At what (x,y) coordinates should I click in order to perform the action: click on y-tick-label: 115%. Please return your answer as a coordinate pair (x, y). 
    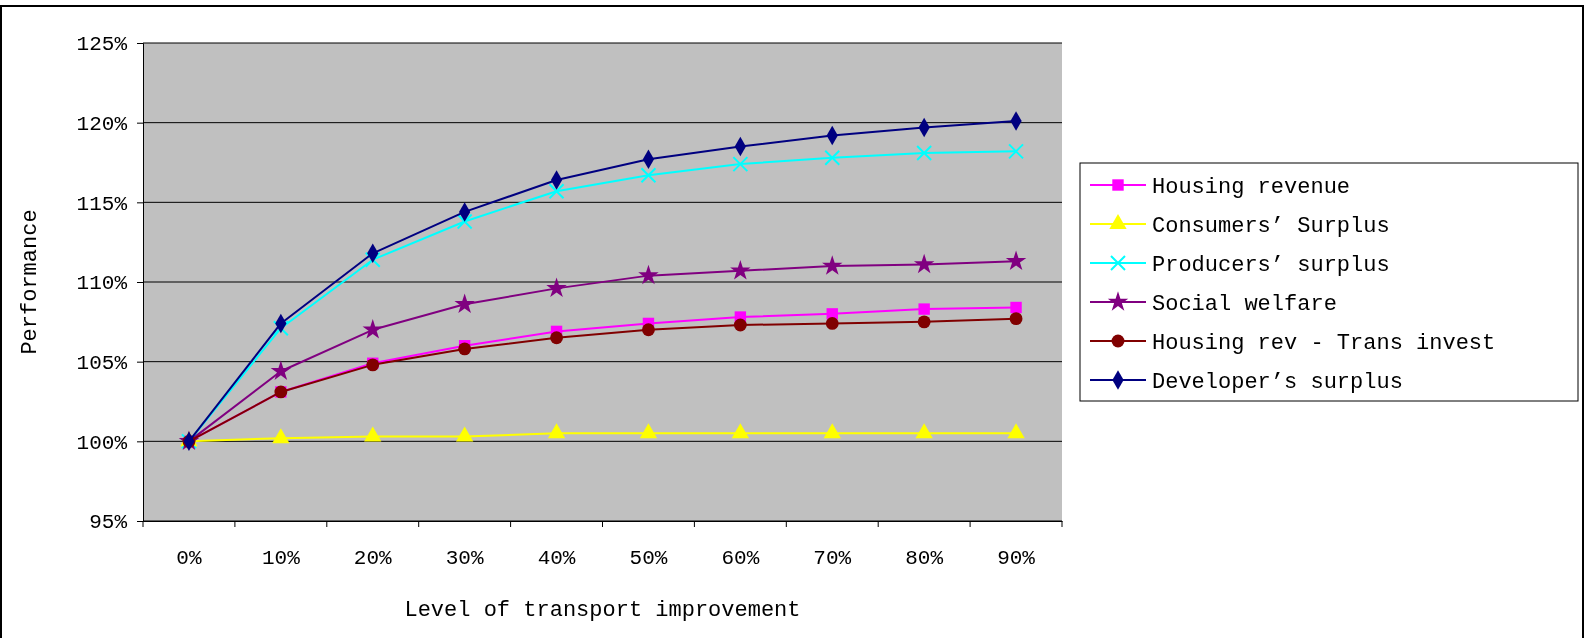
    Looking at the image, I should click on (102, 204).